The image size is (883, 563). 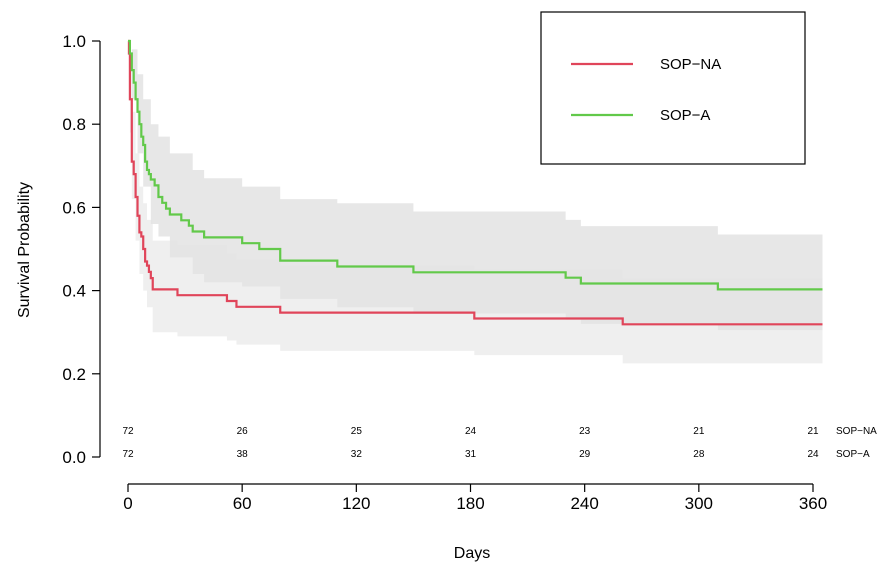 What do you see at coordinates (24, 250) in the screenshot?
I see `y-axis-title: Survival Probability` at bounding box center [24, 250].